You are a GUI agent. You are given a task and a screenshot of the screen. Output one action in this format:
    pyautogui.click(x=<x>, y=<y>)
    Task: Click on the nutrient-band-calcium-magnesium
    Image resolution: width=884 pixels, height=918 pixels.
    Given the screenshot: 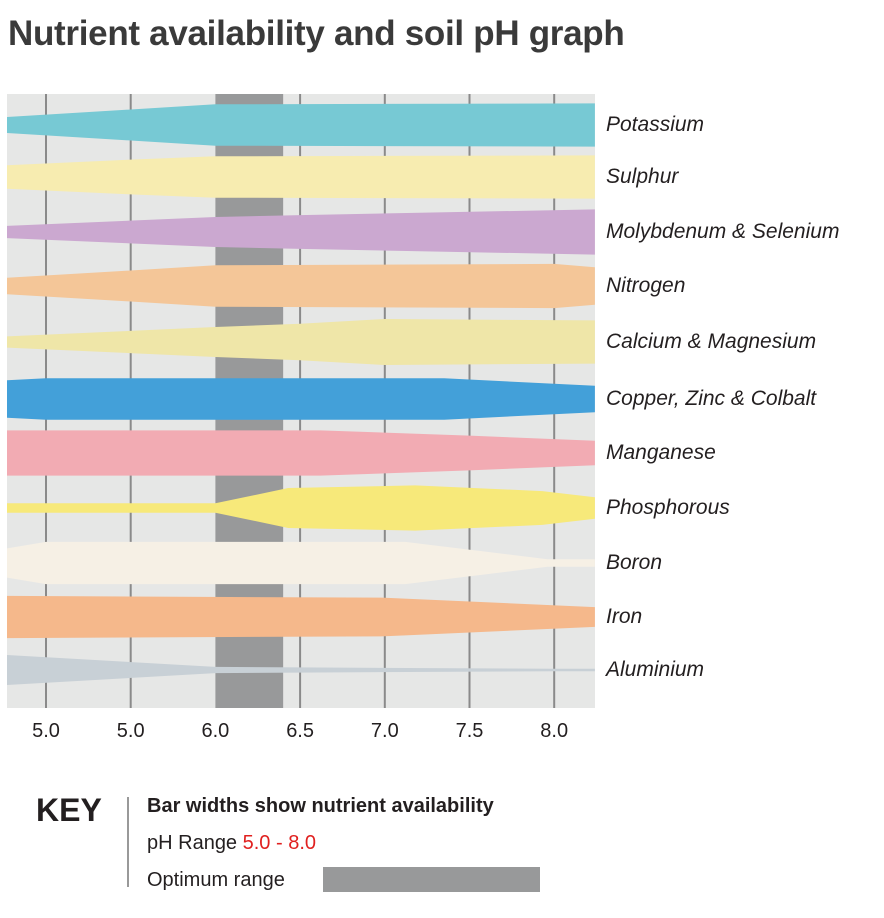 What is the action you would take?
    pyautogui.click(x=301, y=342)
    